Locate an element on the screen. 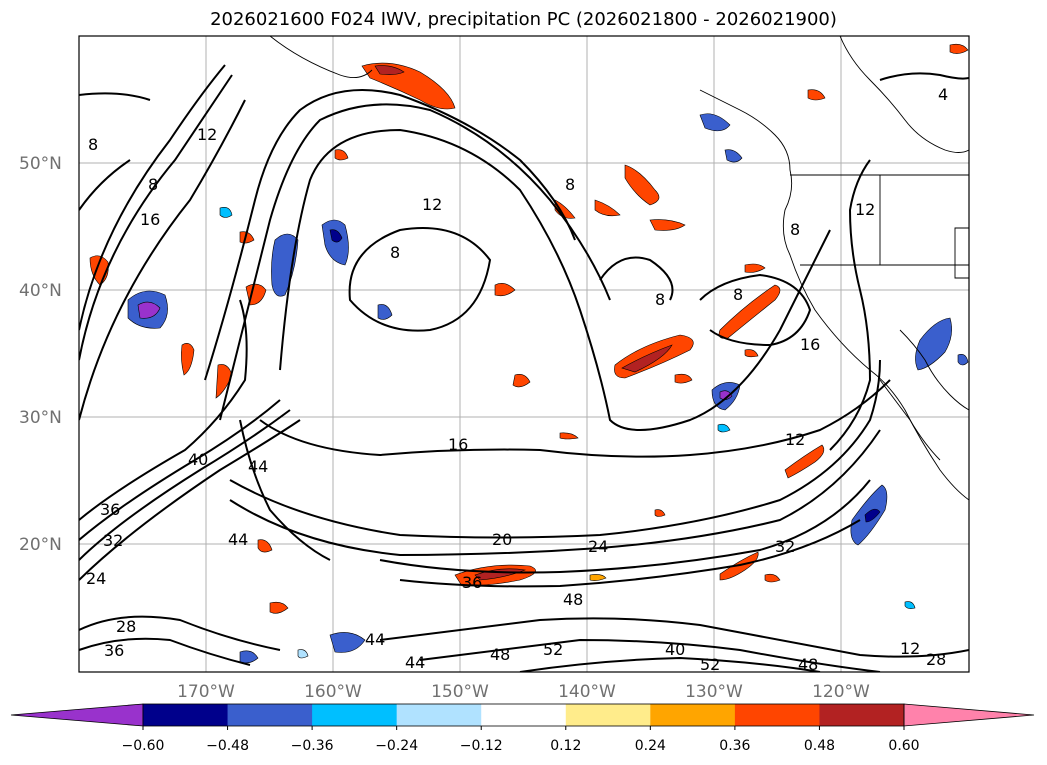 The height and width of the screenshot is (765, 1047). colorbar-tick-label: 0.12 is located at coordinates (565, 746).